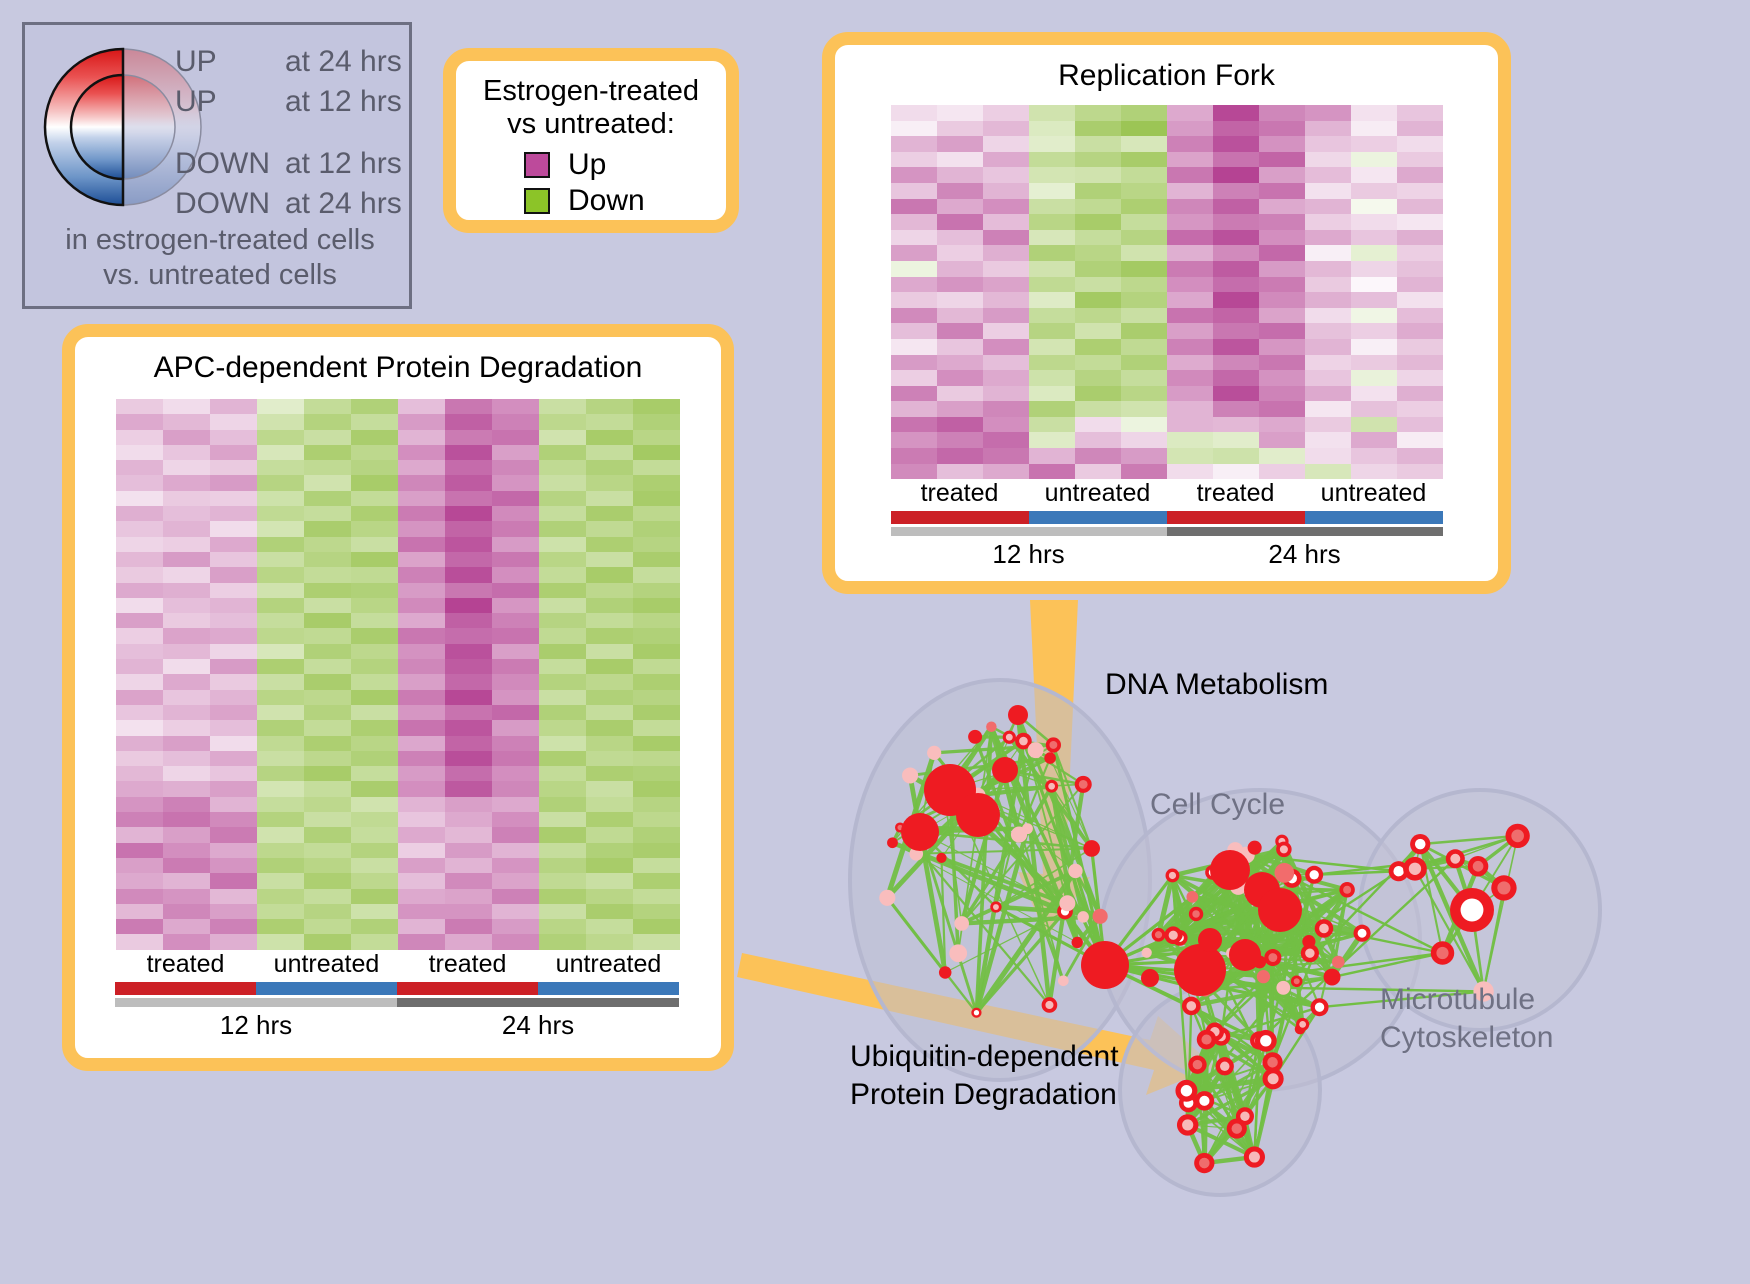 The height and width of the screenshot is (1284, 1750). I want to click on time-label: 24 hrs, so click(1305, 554).